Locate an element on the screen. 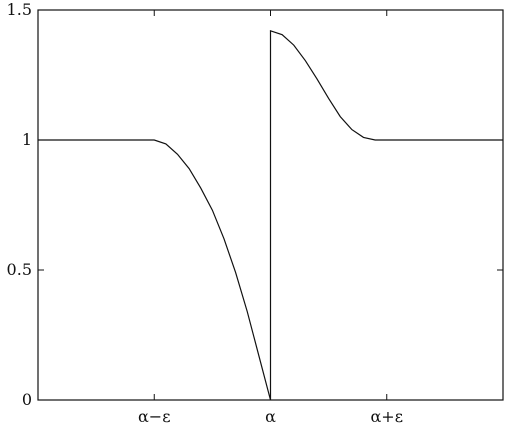 The height and width of the screenshot is (435, 505). x-tick-label: α+ε is located at coordinates (387, 416).